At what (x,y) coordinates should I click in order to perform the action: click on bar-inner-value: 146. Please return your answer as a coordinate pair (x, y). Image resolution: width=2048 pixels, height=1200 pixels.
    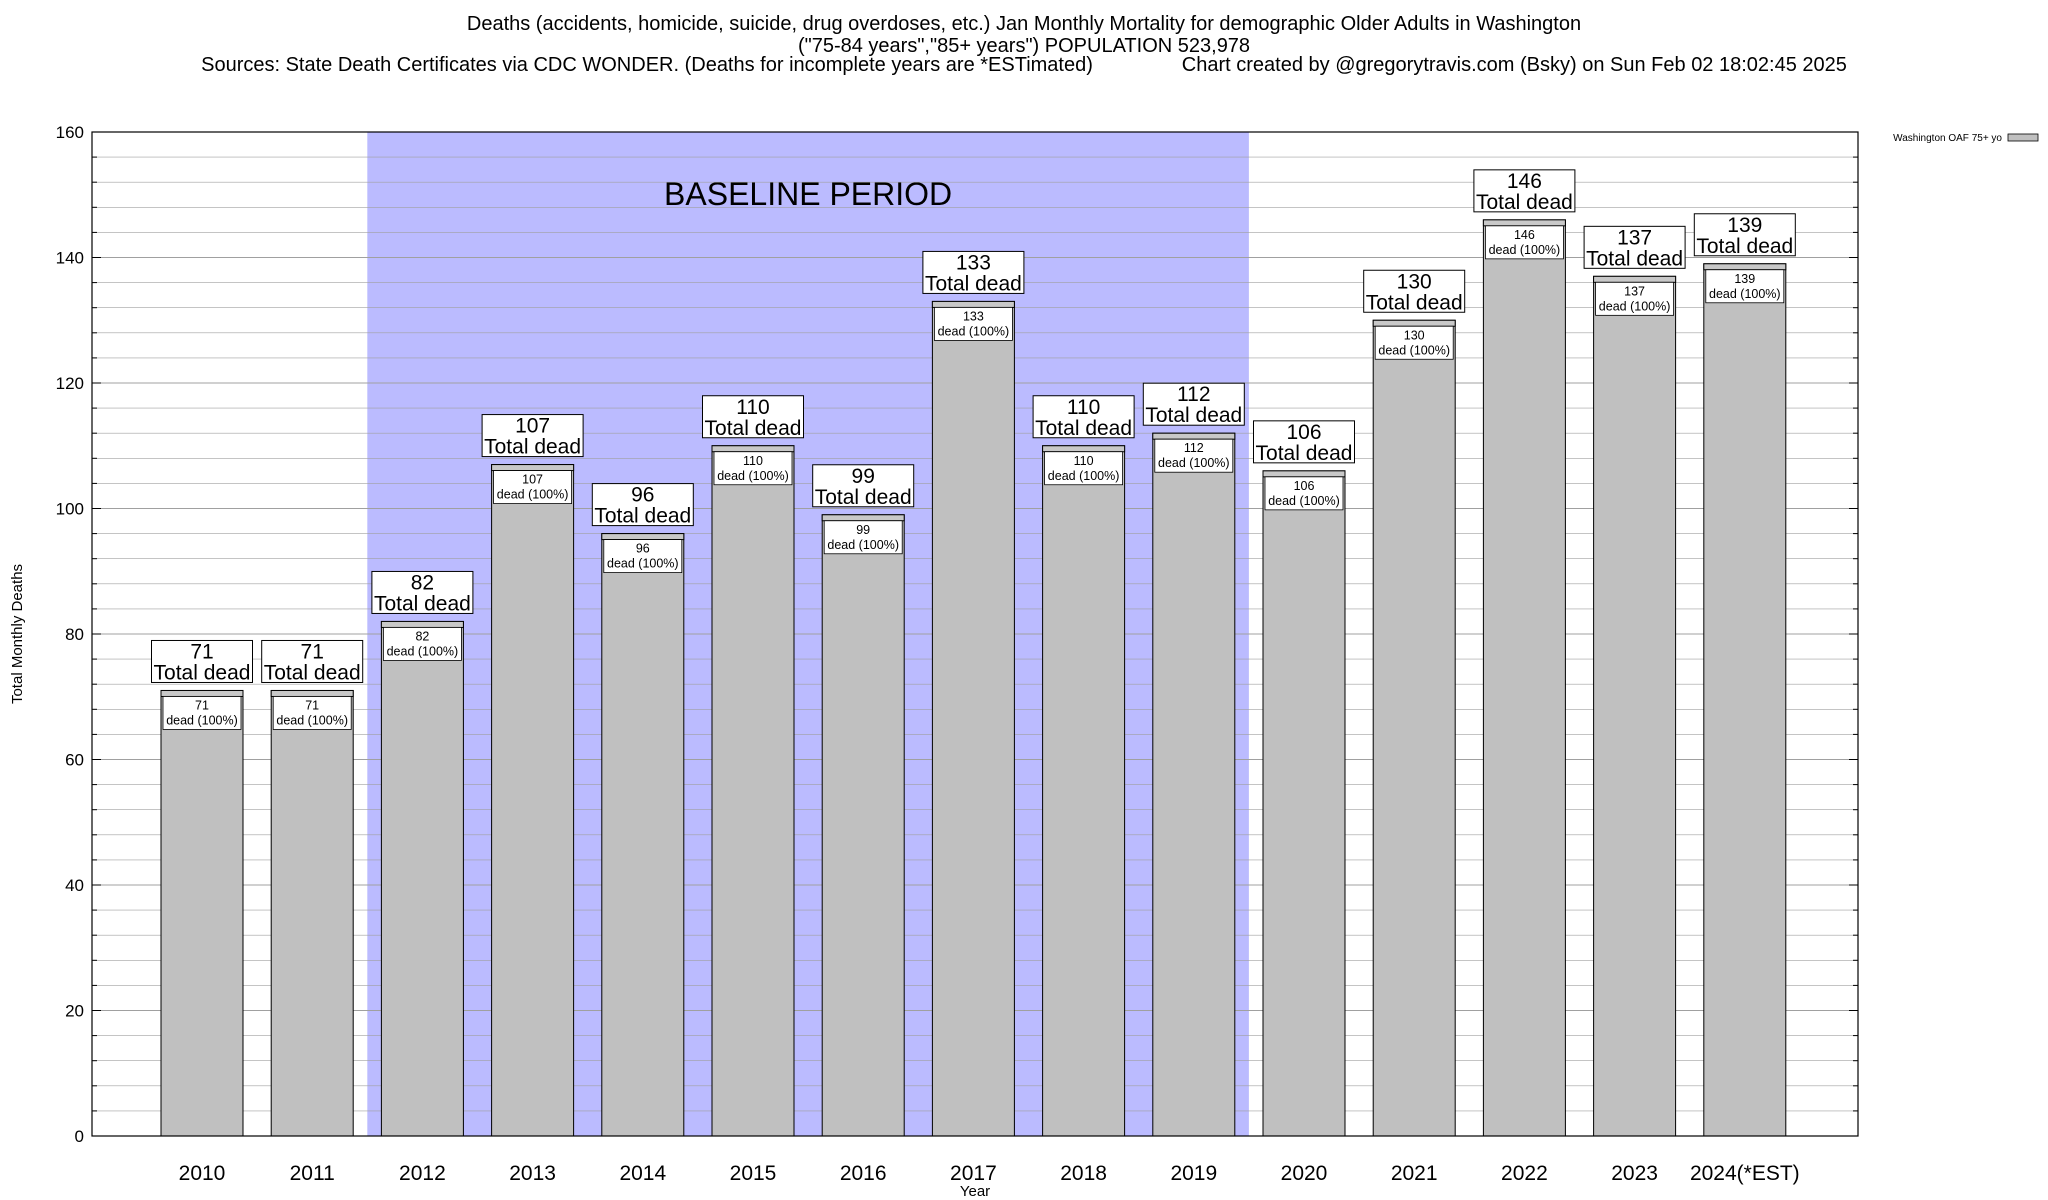
    Looking at the image, I should click on (1524, 235).